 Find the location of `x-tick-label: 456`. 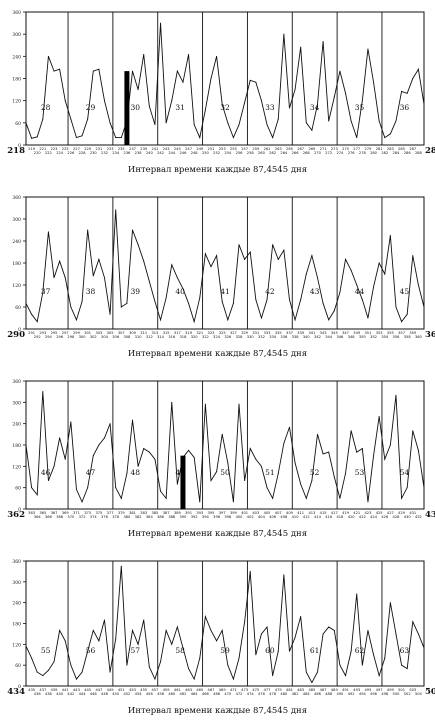

x-tick-label: 456 is located at coordinates (150, 694).